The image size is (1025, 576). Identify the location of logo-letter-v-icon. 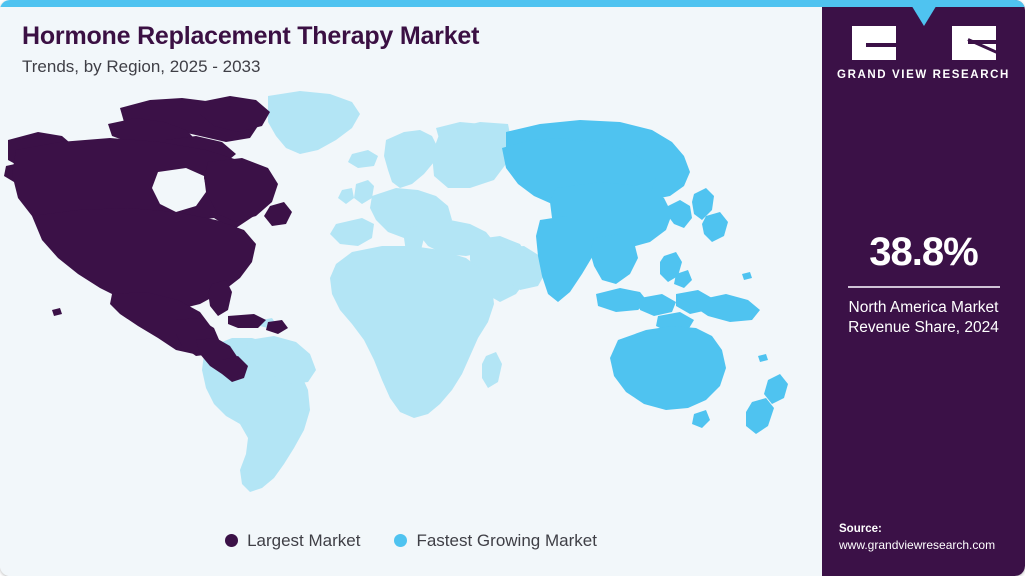
(923, 31).